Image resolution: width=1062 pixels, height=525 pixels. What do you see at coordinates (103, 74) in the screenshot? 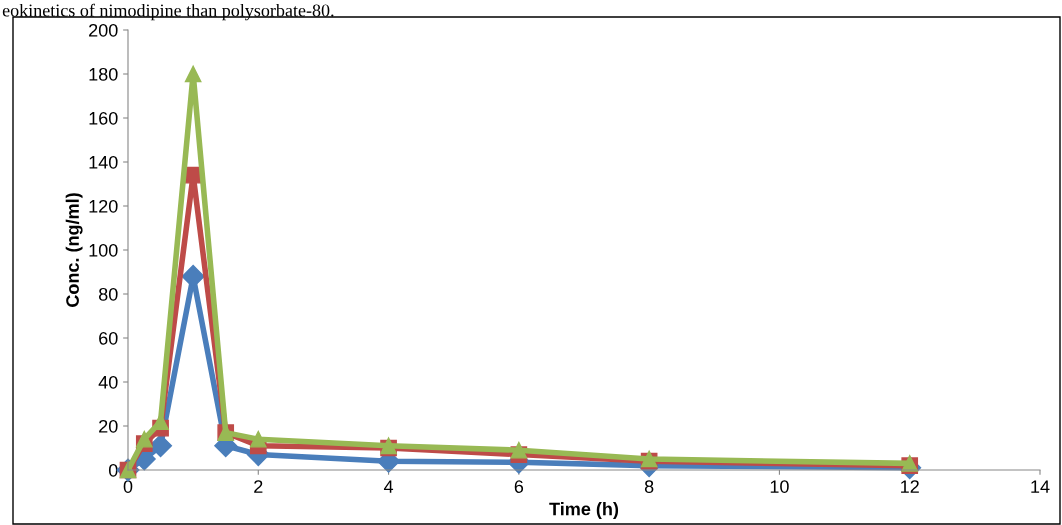
I see `y-tick-label: 180` at bounding box center [103, 74].